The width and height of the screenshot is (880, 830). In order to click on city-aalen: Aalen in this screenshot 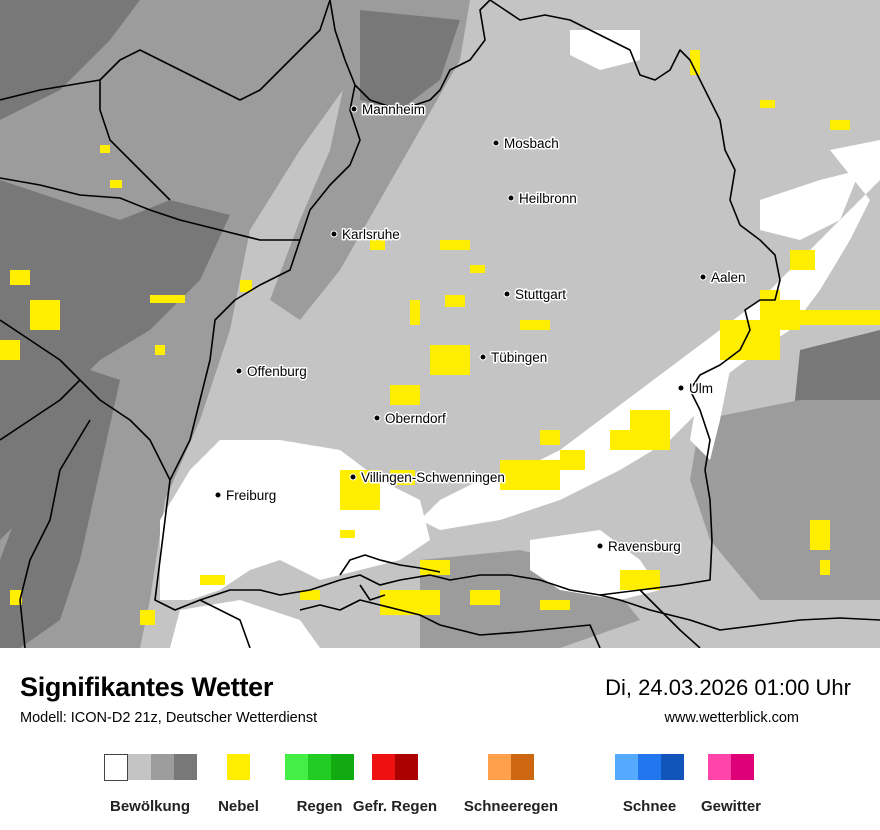, I will do `click(723, 278)`.